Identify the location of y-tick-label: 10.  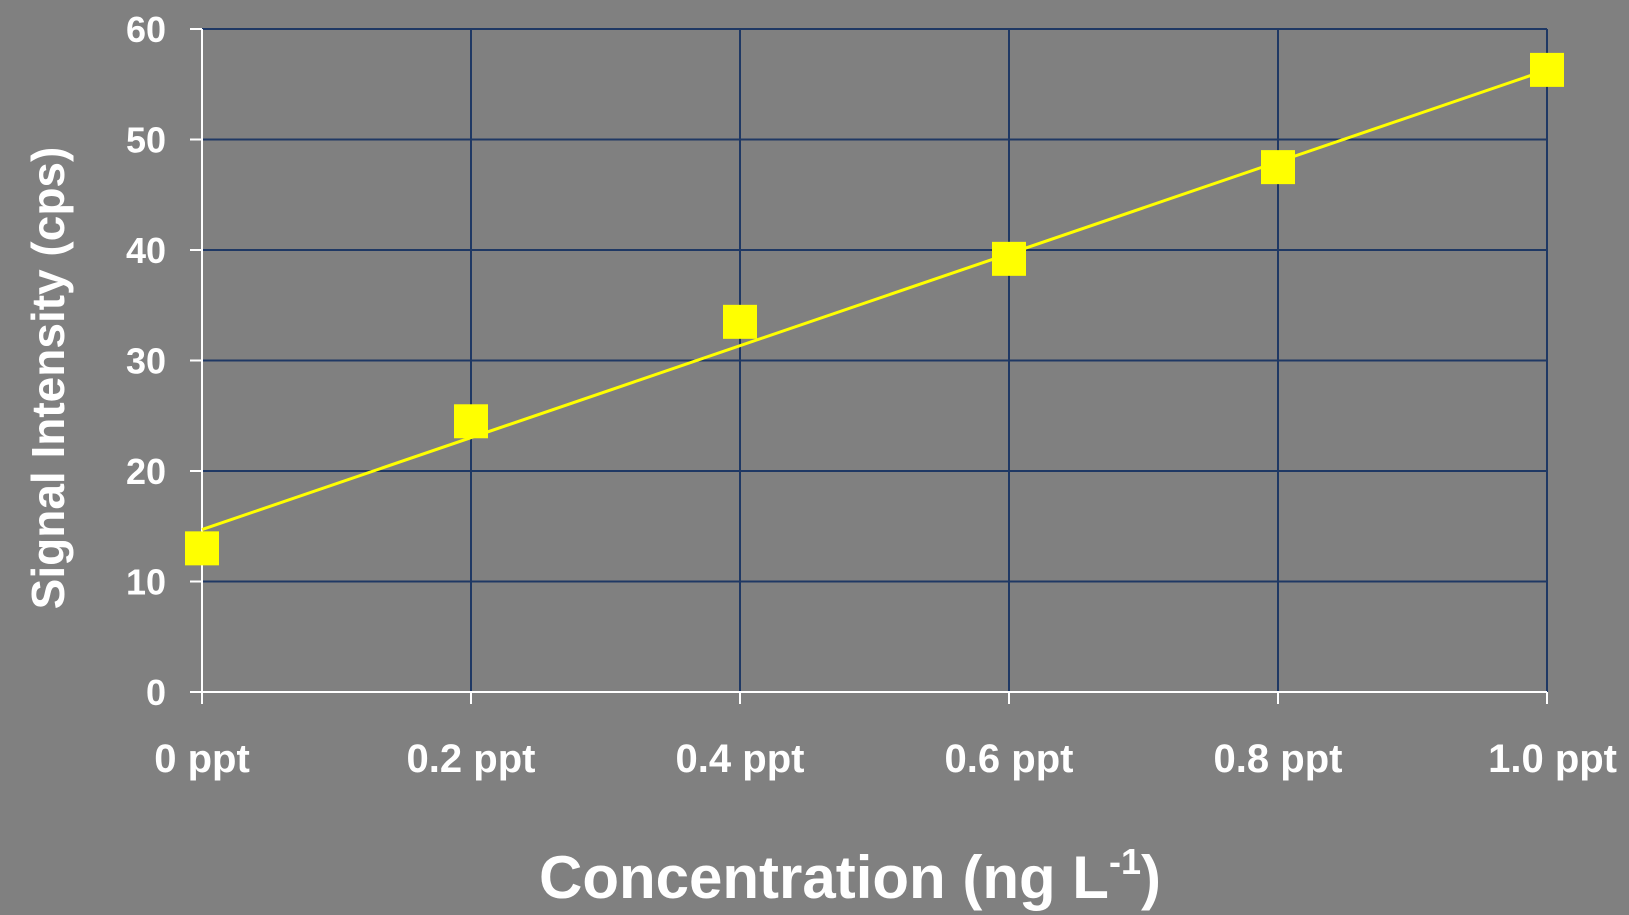
(146, 582).